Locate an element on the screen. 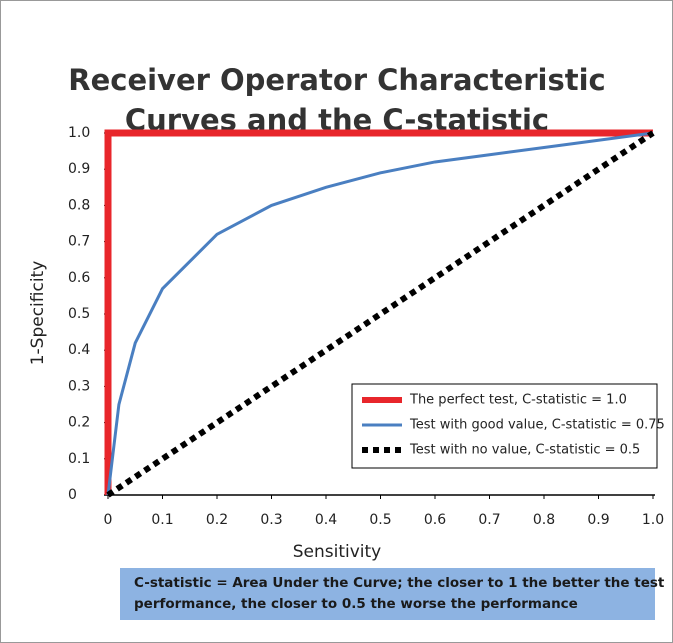 Image resolution: width=673 pixels, height=643 pixels. y-tick-label: 0.8 is located at coordinates (79, 205).